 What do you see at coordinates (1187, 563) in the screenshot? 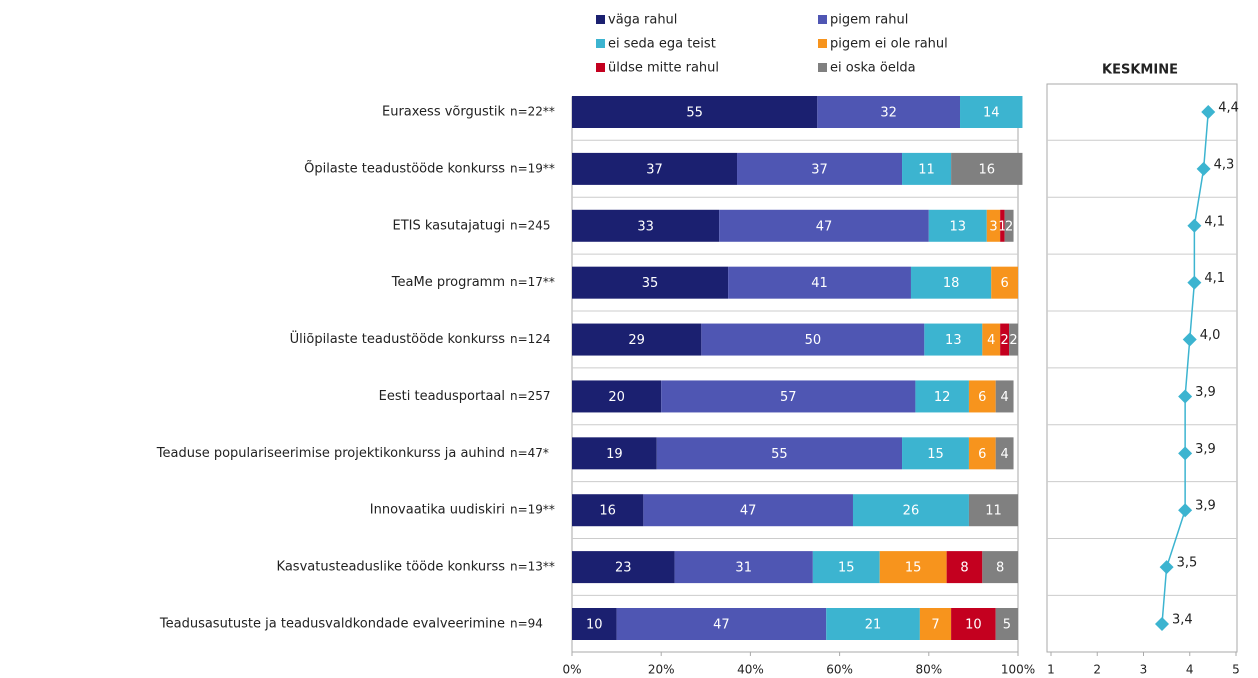
I see `data-label: 3,5` at bounding box center [1187, 563].